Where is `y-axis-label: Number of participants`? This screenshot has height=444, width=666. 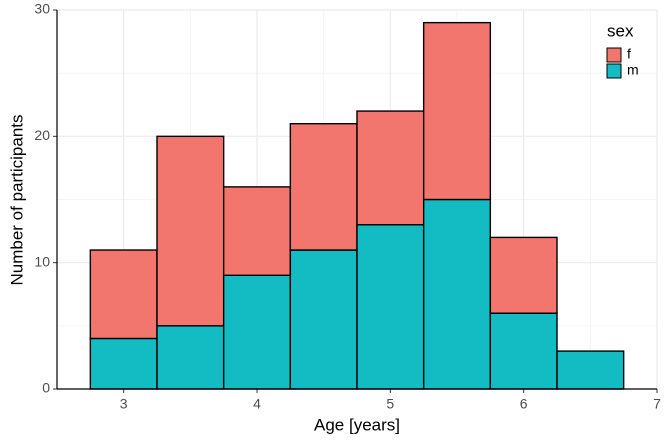 y-axis-label: Number of participants is located at coordinates (16, 199).